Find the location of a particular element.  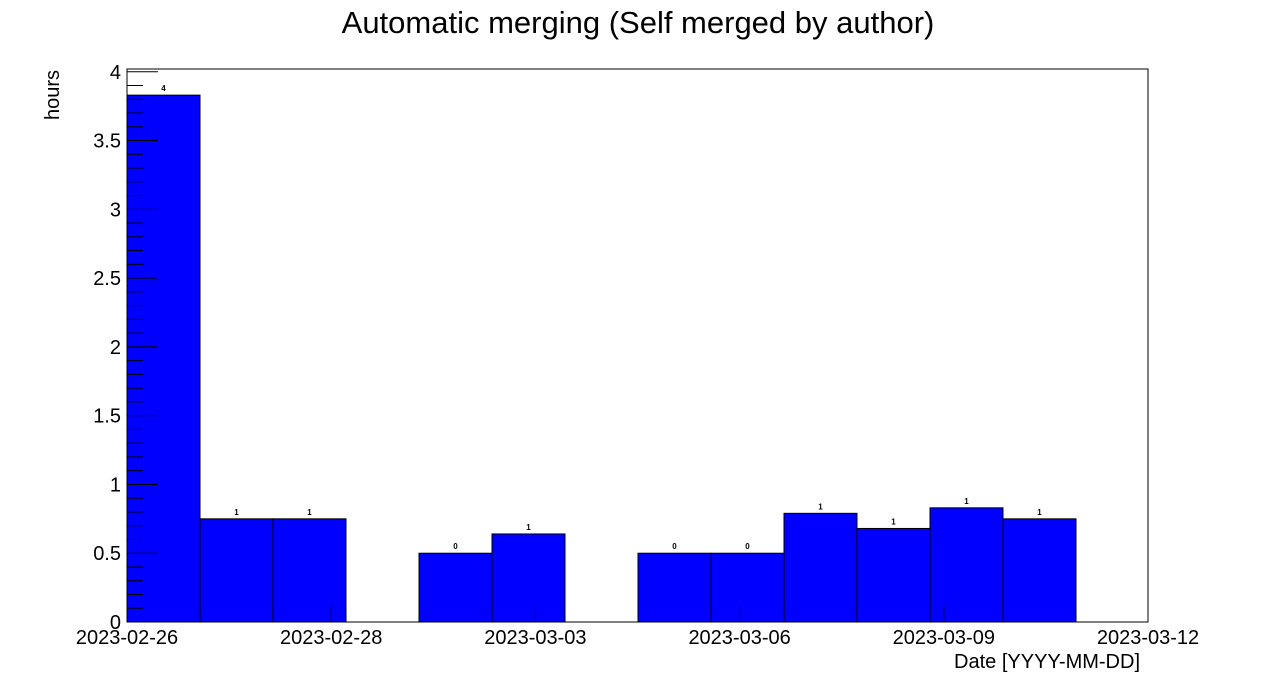

y-tick-label: 2 is located at coordinates (115, 348).